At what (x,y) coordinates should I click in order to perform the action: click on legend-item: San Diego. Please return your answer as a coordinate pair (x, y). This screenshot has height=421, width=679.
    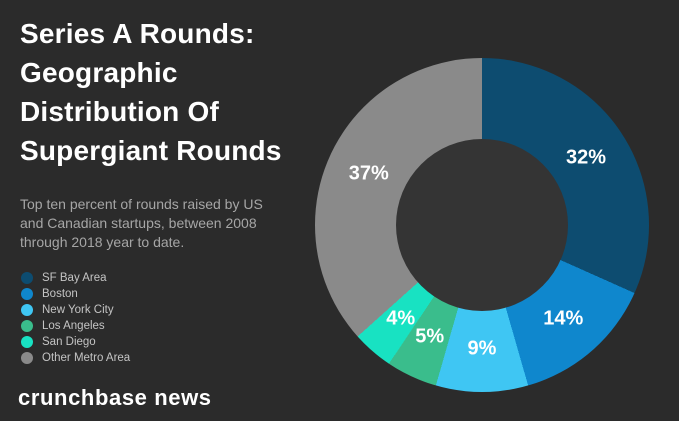
    Looking at the image, I should click on (75, 342).